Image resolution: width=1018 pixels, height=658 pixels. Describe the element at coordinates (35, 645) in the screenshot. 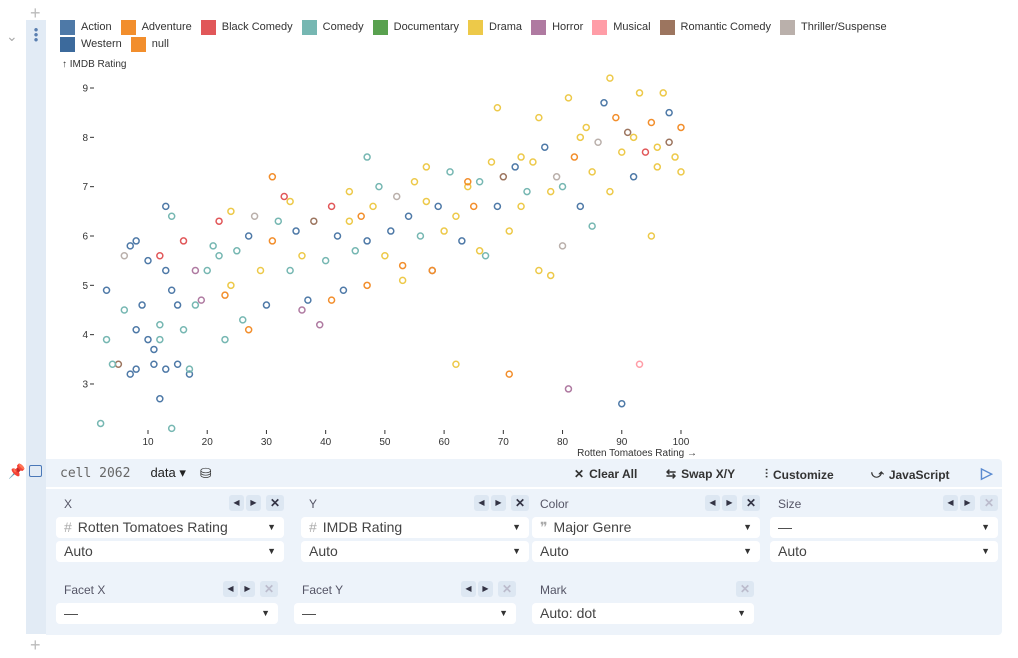

I see `add-cell-below-button: +` at that location.